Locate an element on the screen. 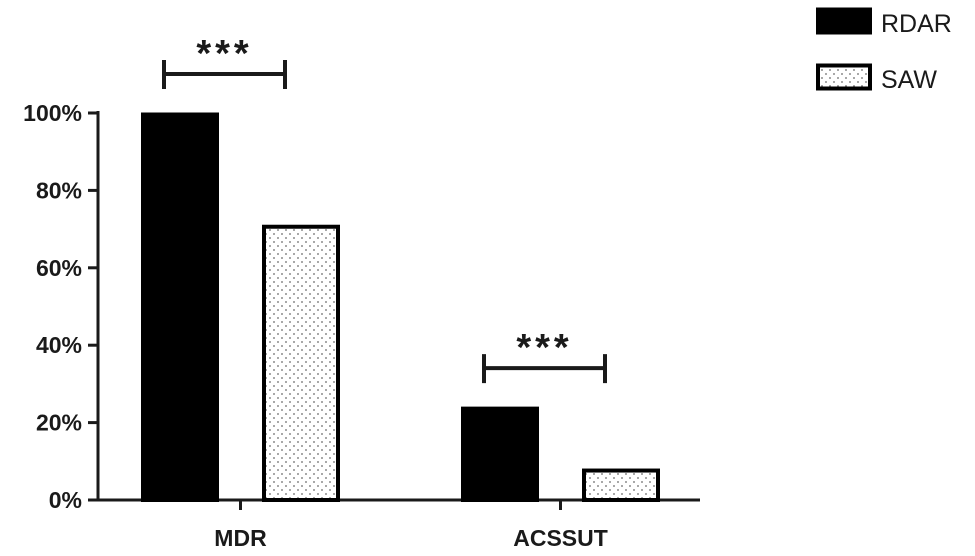 The width and height of the screenshot is (975, 556). y-tick-label: 80% is located at coordinates (59, 190).